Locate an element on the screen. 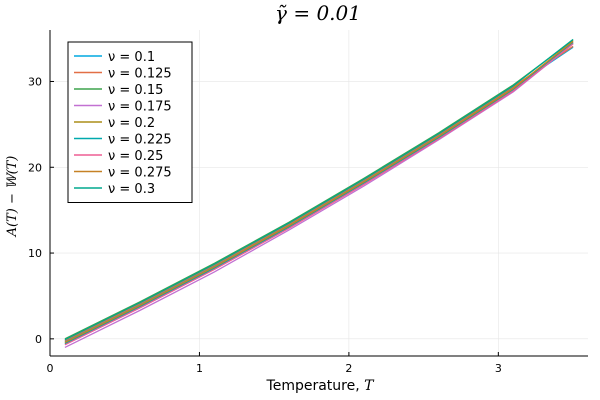 This screenshot has height=400, width=600. x-tick-label-3: 3 is located at coordinates (498, 368).